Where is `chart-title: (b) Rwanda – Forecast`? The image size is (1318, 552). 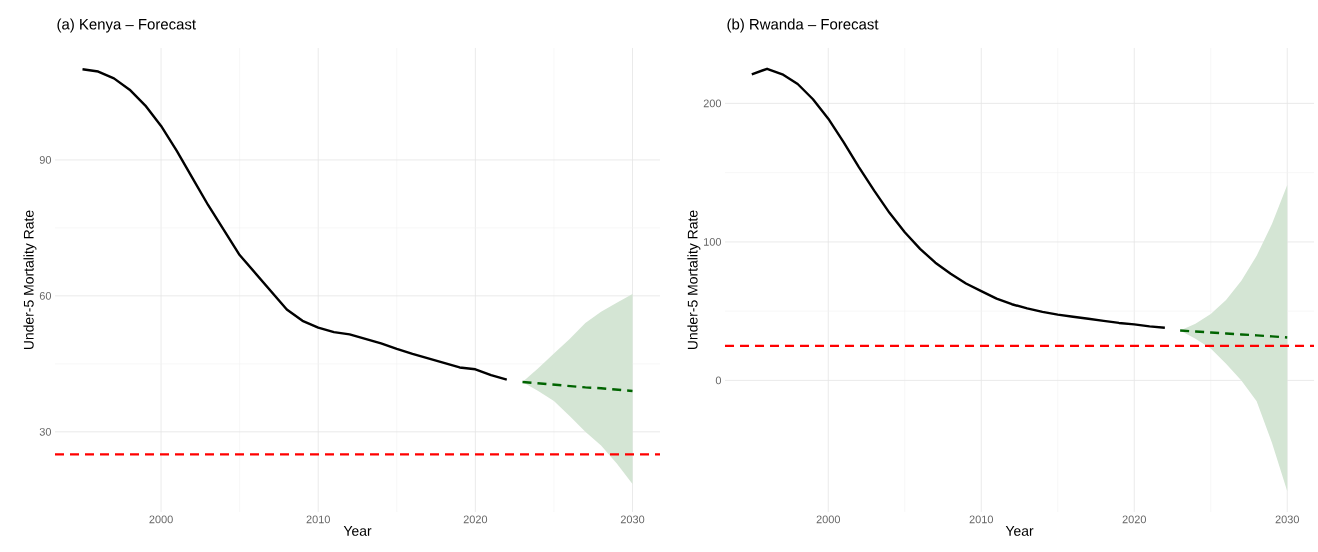
chart-title: (b) Rwanda – Forecast is located at coordinates (803, 25).